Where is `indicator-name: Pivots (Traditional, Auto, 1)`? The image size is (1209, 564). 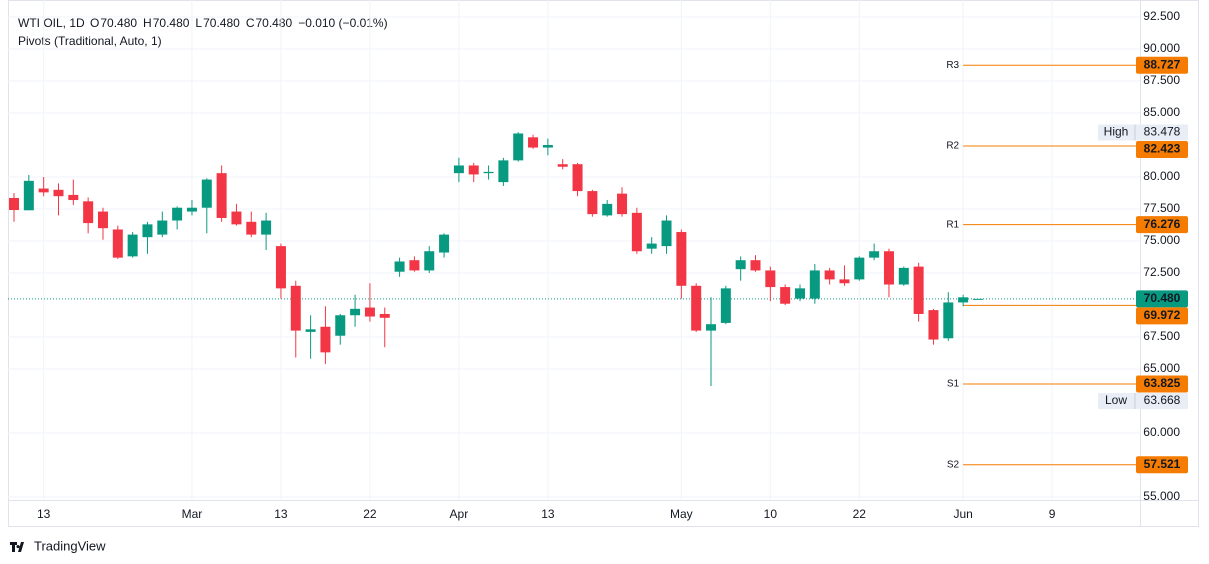
indicator-name: Pivots (Traditional, Auto, 1) is located at coordinates (90, 41).